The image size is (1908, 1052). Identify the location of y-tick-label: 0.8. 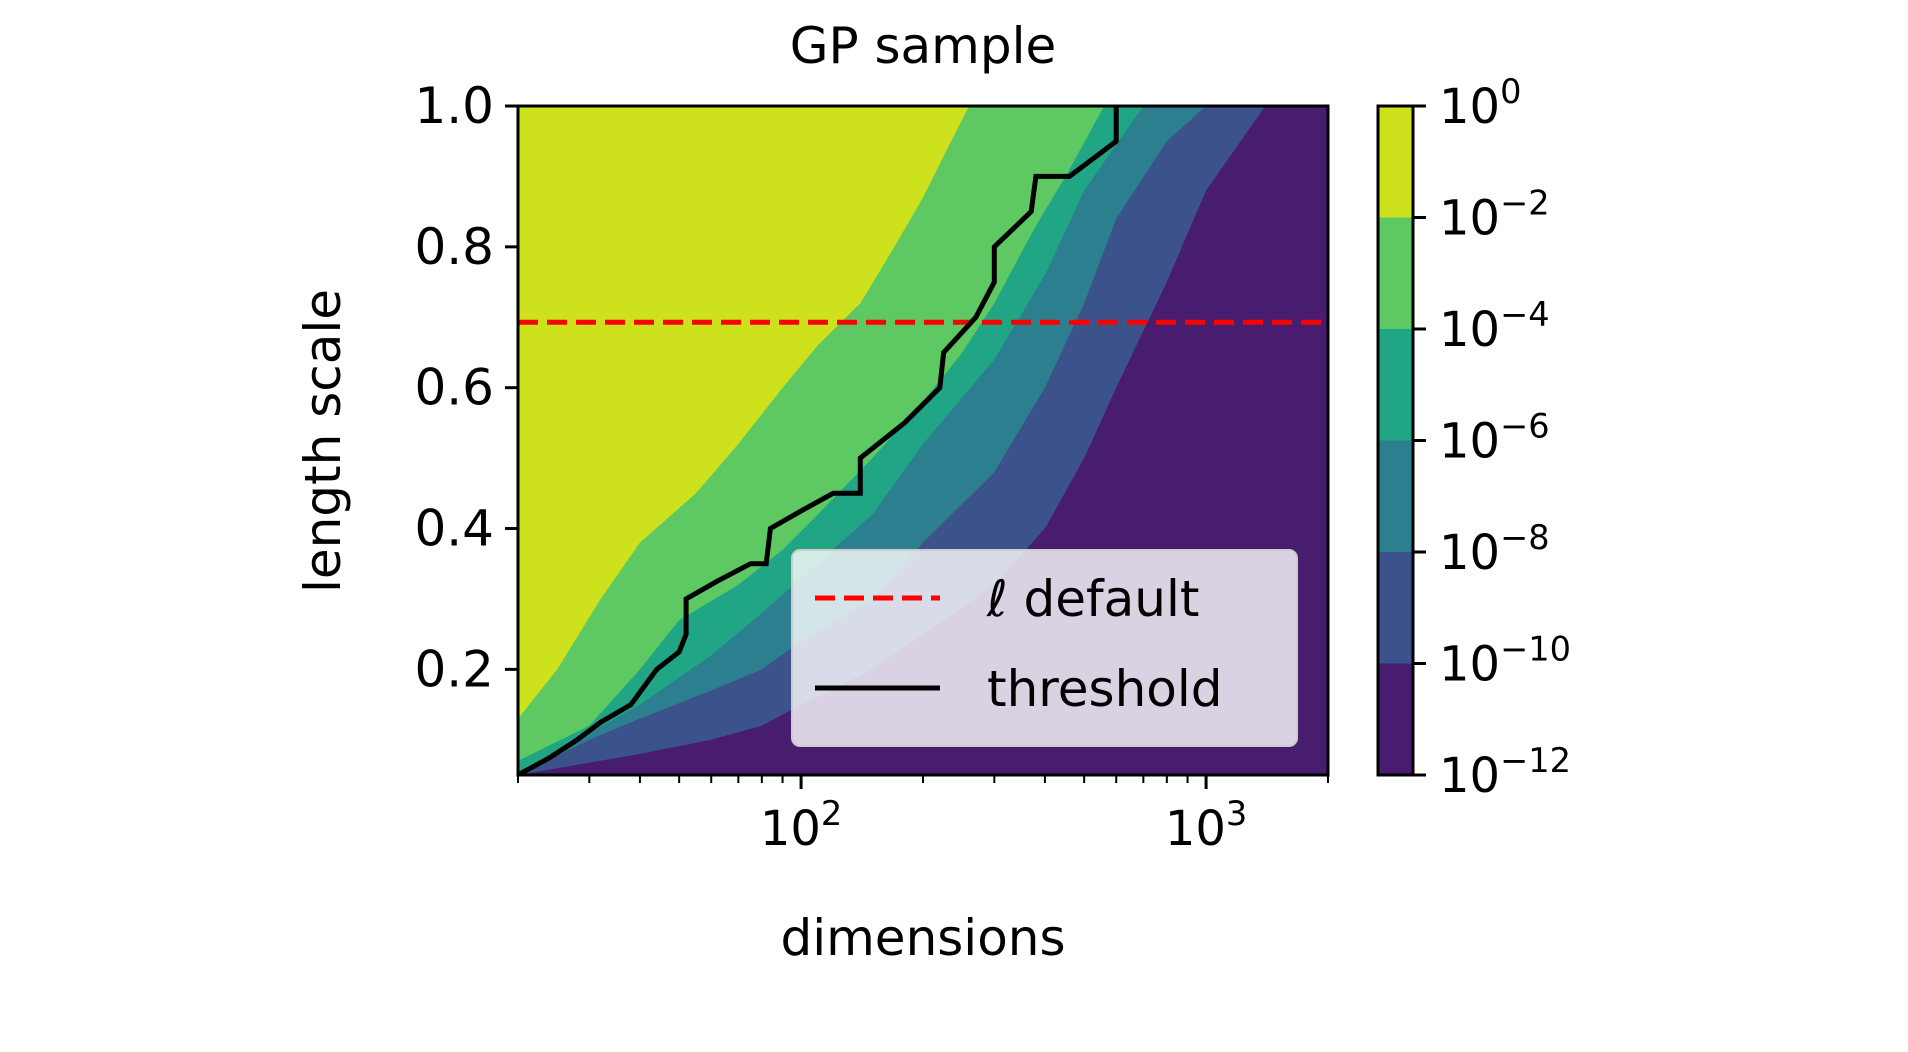
(454, 247).